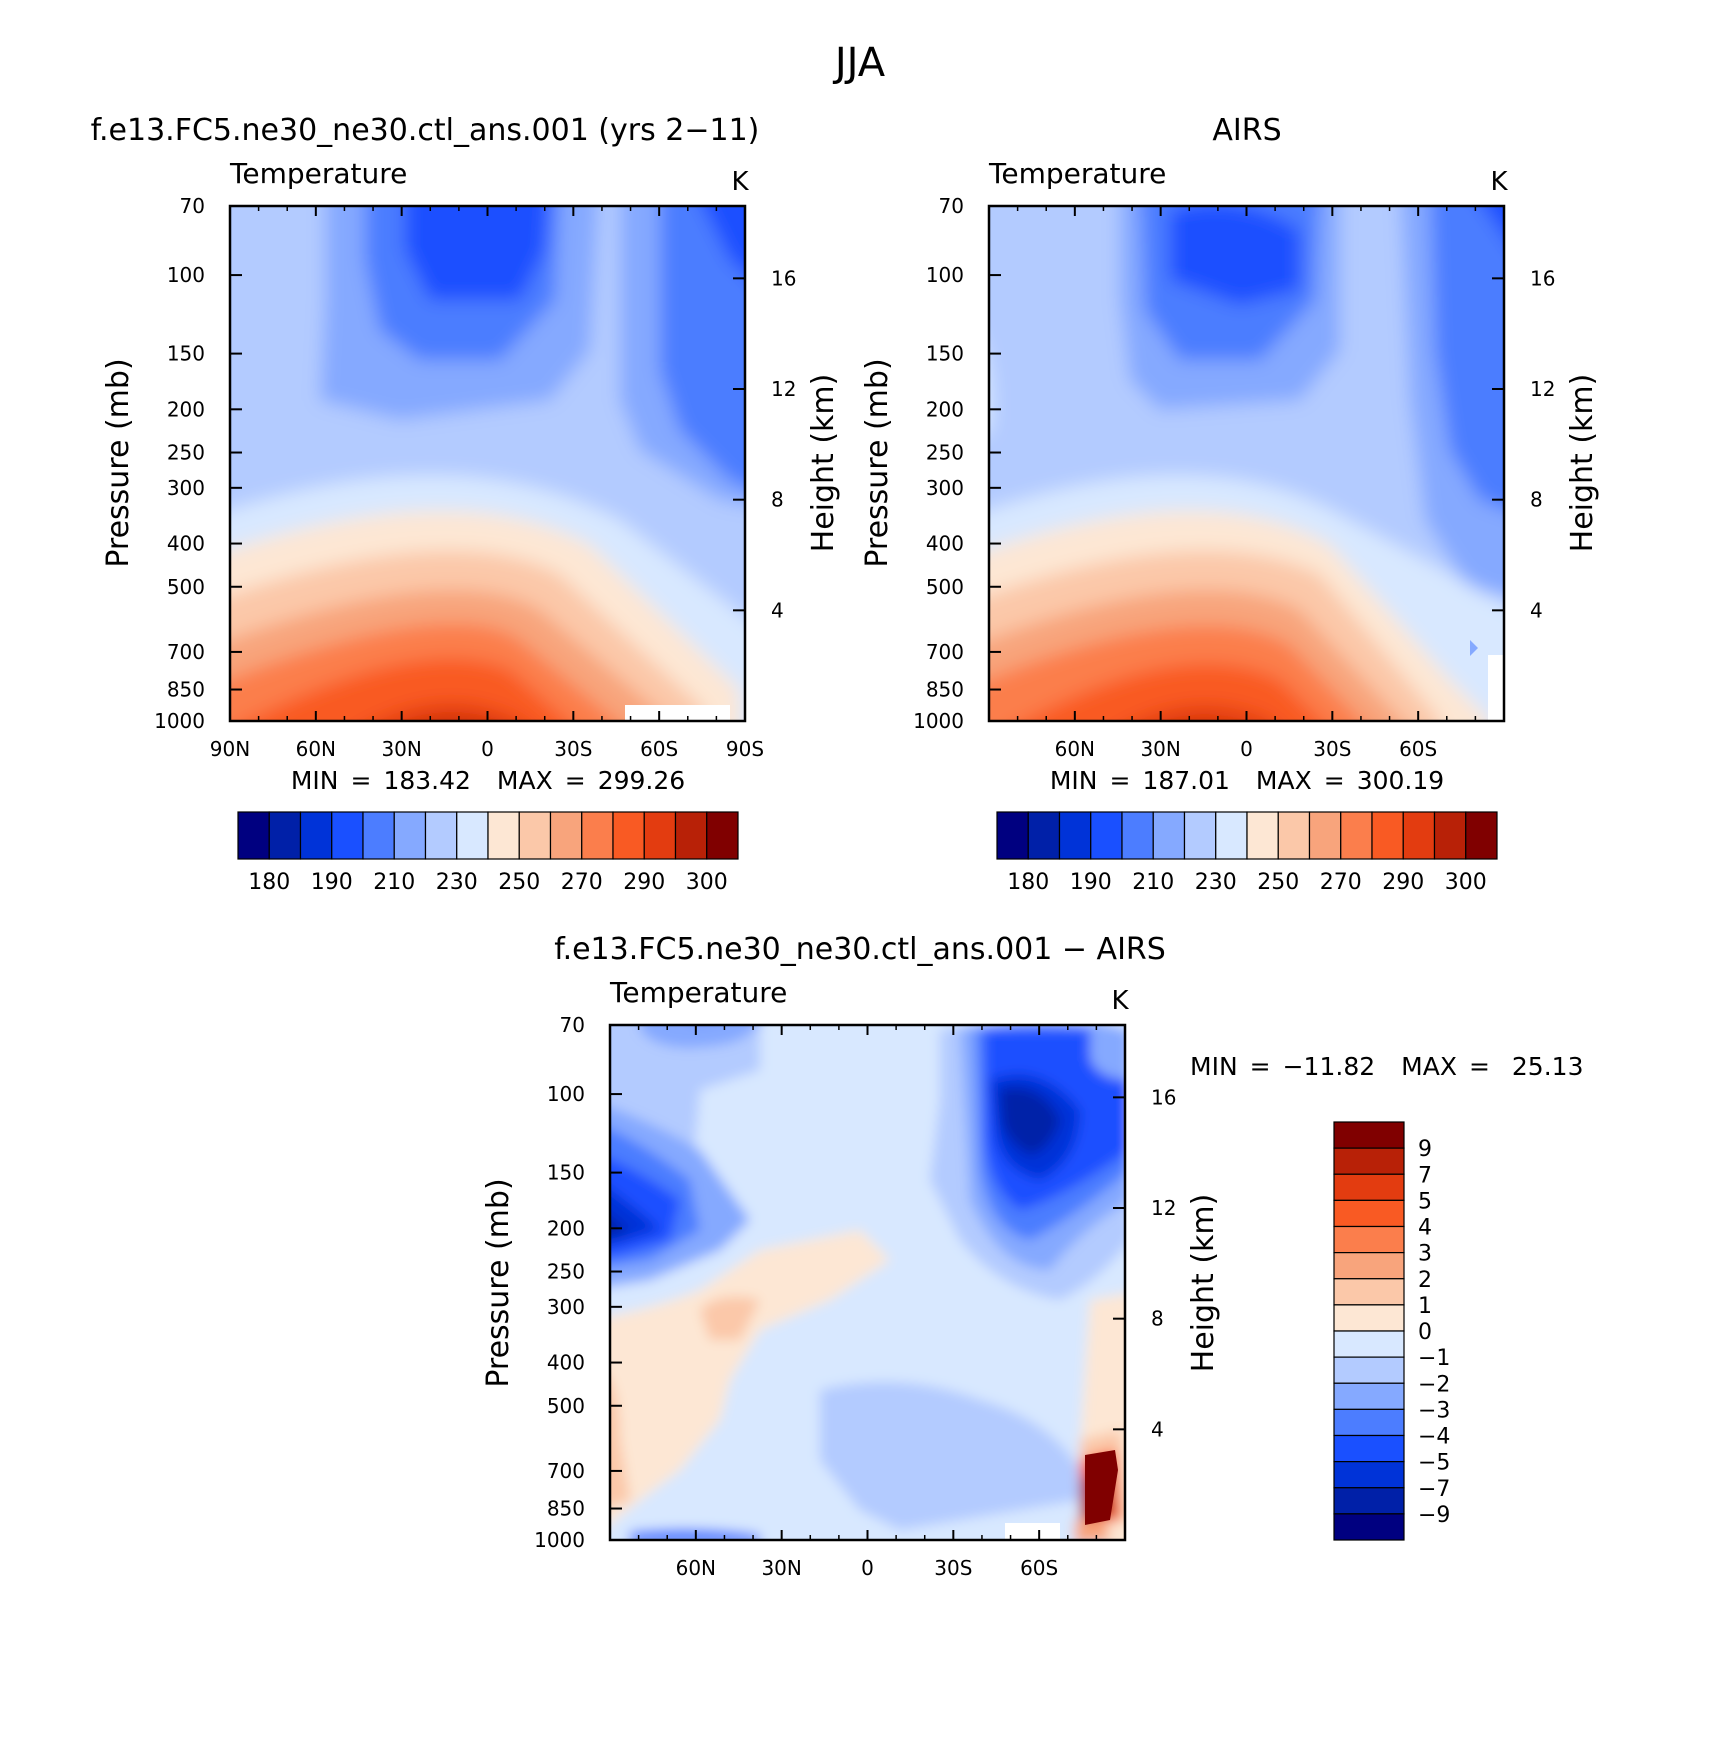  What do you see at coordinates (1434, 1437) in the screenshot?
I see `colorbar-label: −4` at bounding box center [1434, 1437].